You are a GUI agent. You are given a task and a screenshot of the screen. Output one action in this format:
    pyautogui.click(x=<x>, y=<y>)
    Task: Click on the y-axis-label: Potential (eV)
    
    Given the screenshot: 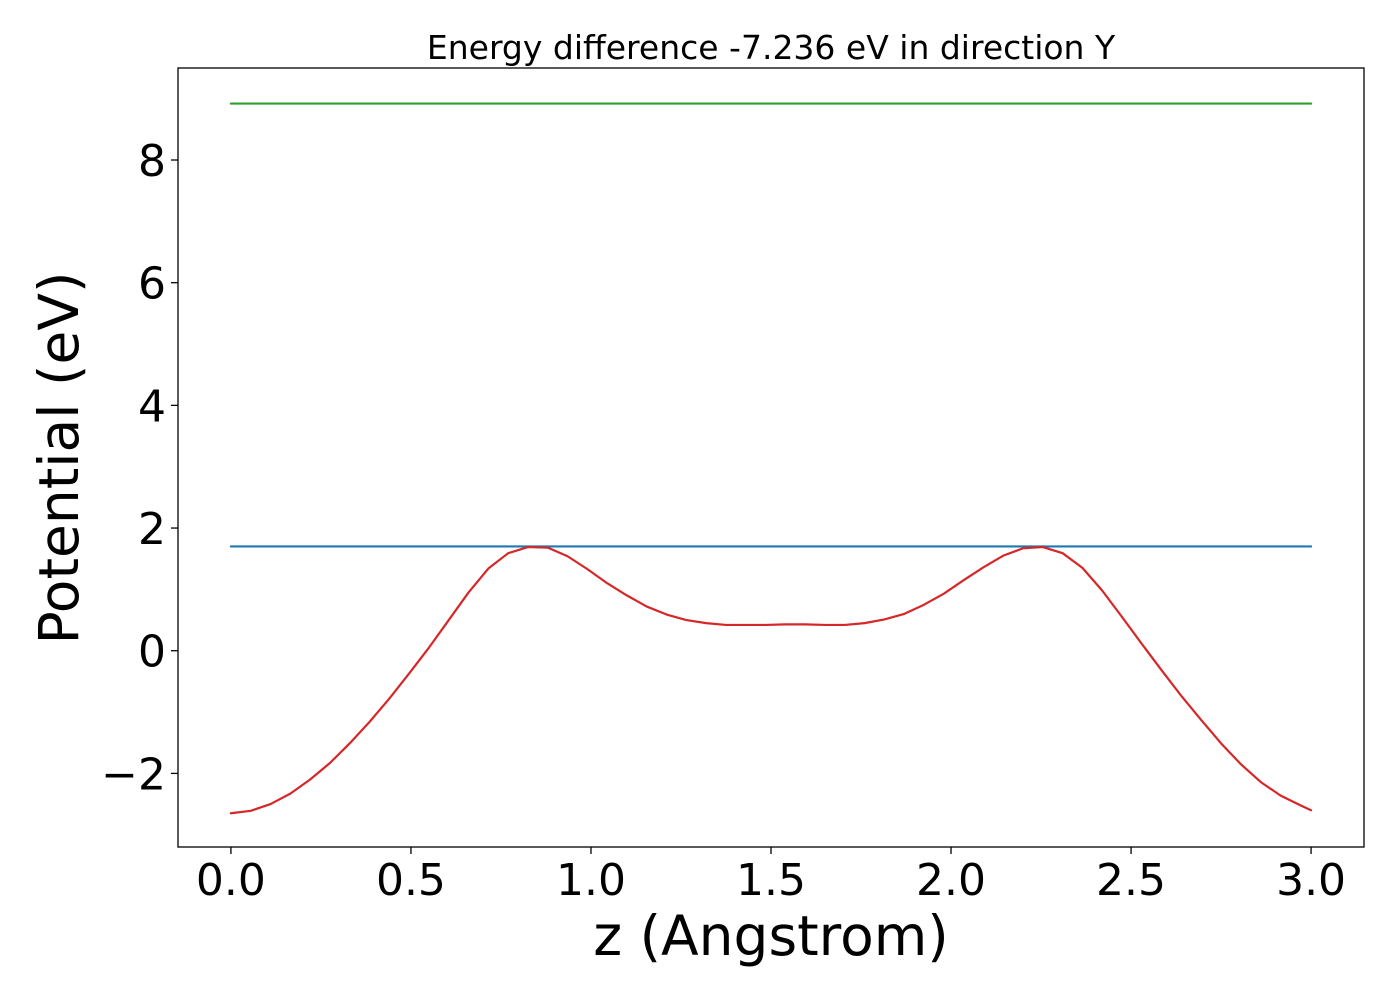 What is the action you would take?
    pyautogui.click(x=59, y=458)
    